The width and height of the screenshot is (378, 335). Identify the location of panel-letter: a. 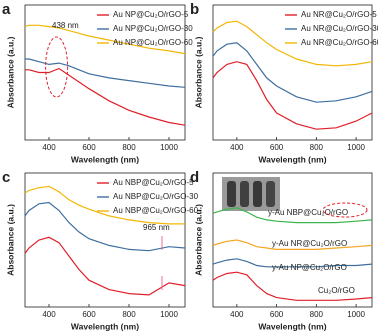
(6, 9).